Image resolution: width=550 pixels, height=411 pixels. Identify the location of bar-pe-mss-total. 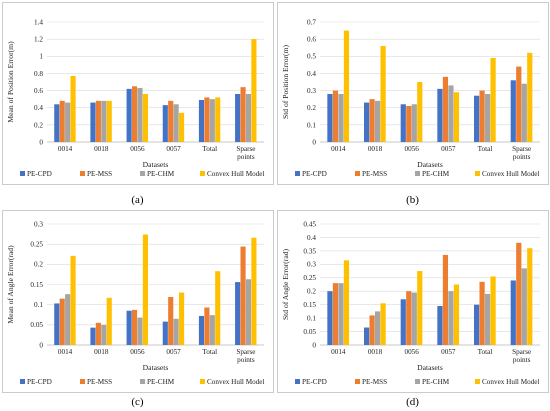
(482, 313).